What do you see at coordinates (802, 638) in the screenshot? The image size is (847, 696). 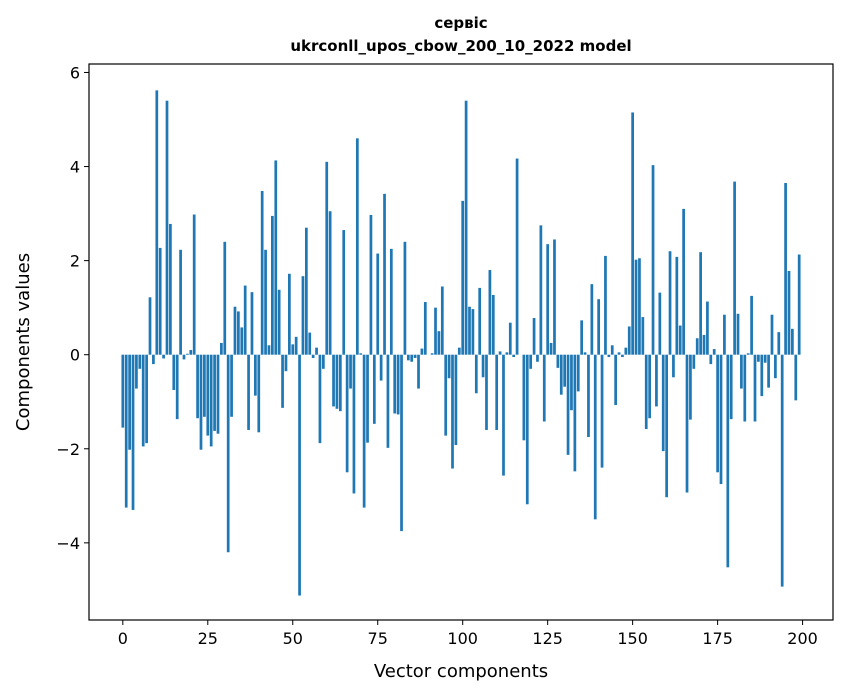 I see `x-tick-label: 200` at bounding box center [802, 638].